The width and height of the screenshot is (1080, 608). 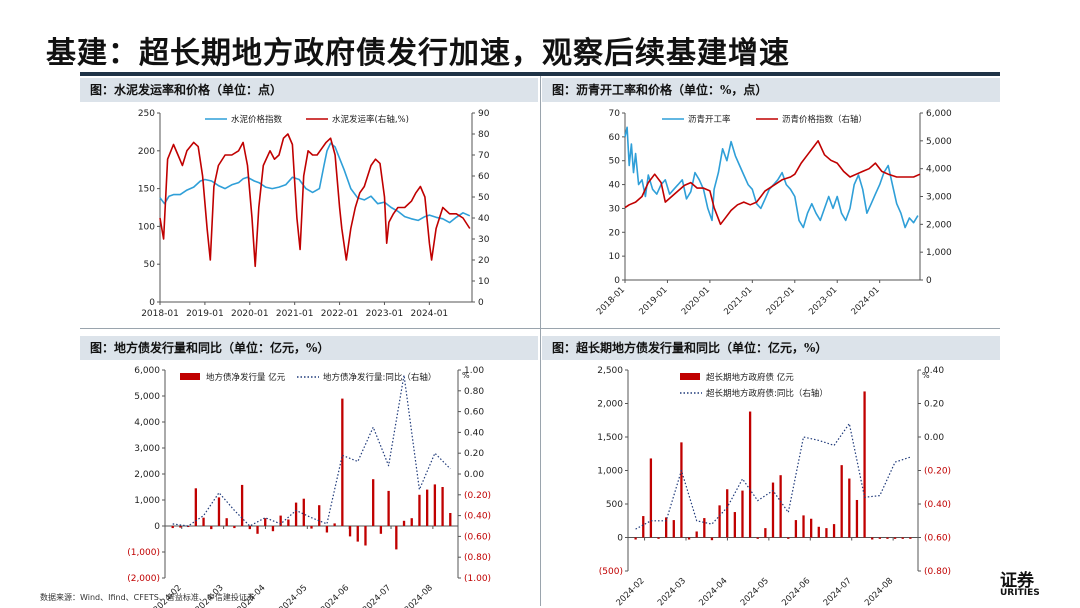 I want to click on local-bond-y-right-unit: %, so click(x=466, y=375).